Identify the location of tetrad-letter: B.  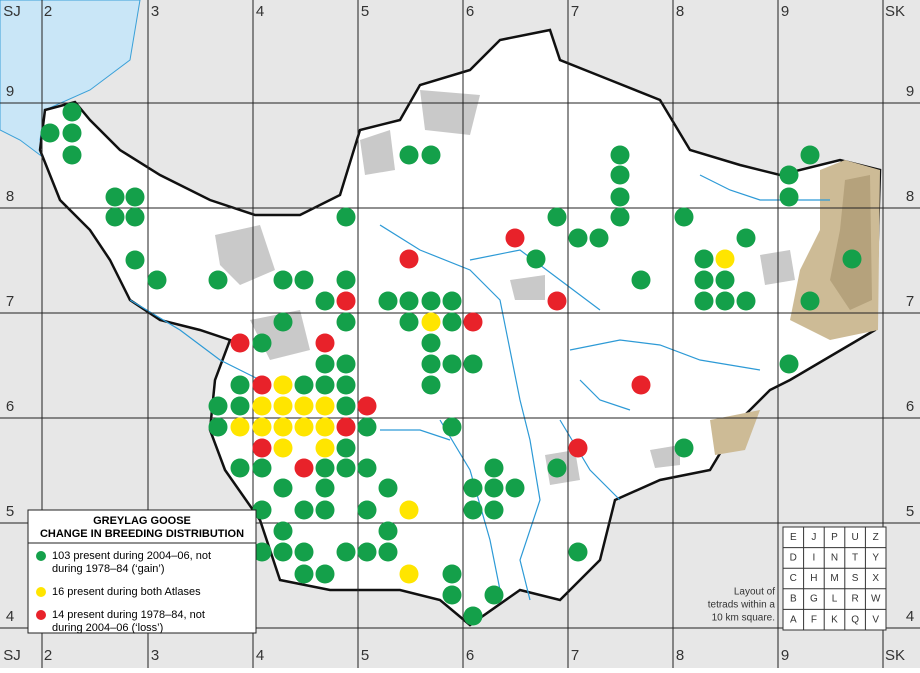
(793, 599).